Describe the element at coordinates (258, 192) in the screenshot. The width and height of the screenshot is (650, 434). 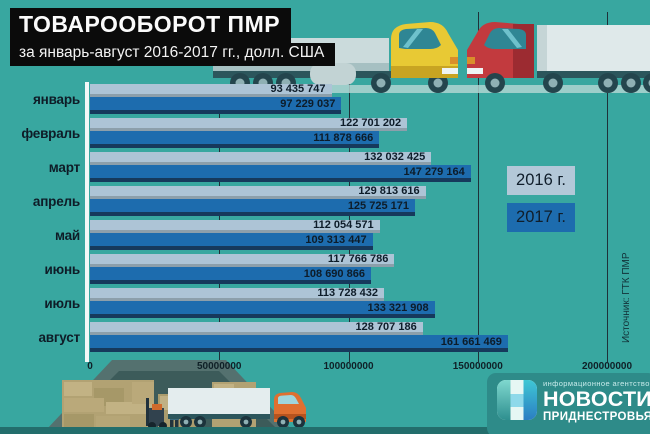
I see `bar-2016: 129 813 616` at that location.